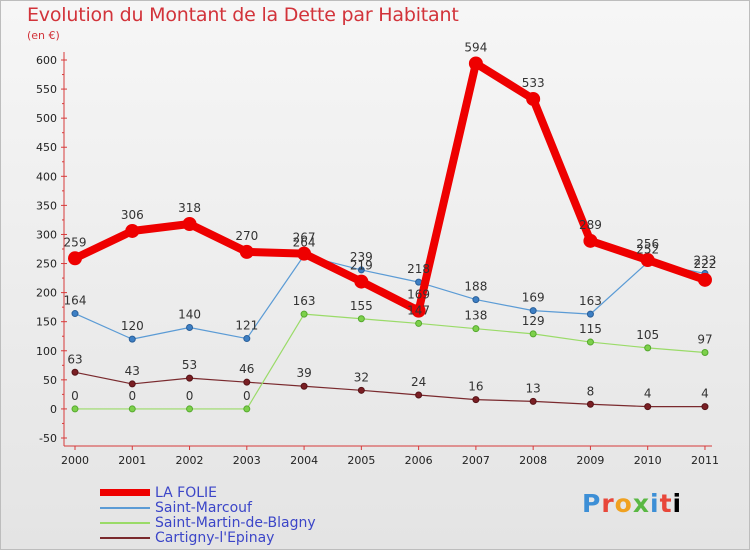 This screenshot has height=550, width=750. What do you see at coordinates (475, 387) in the screenshot?
I see `data-label: 16` at bounding box center [475, 387].